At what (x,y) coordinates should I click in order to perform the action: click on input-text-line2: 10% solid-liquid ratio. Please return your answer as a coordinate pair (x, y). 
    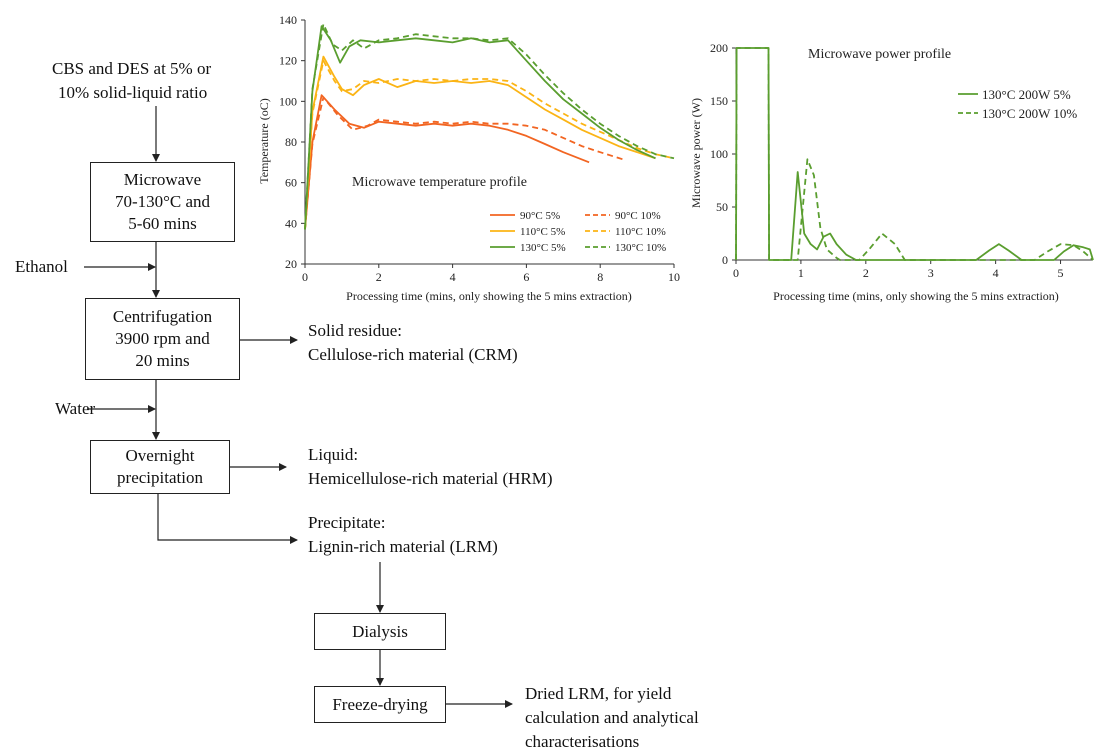
    Looking at the image, I should click on (133, 92).